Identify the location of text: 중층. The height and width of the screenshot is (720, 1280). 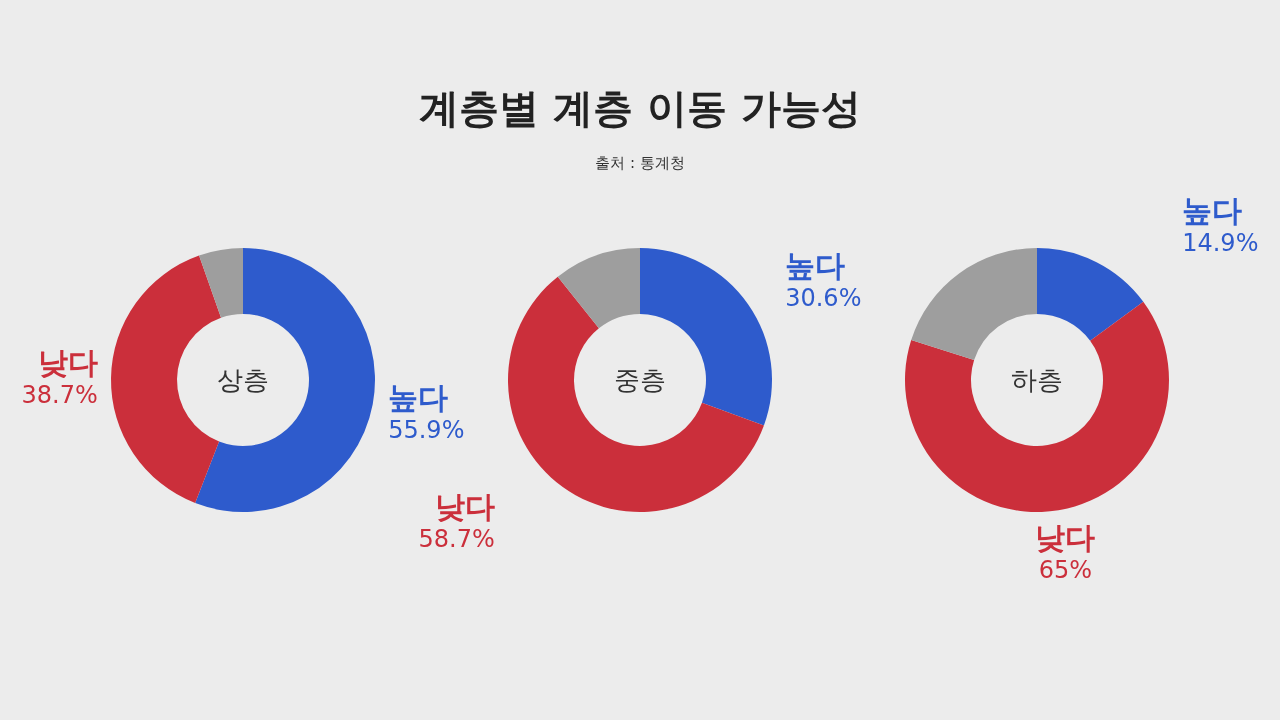
(640, 380).